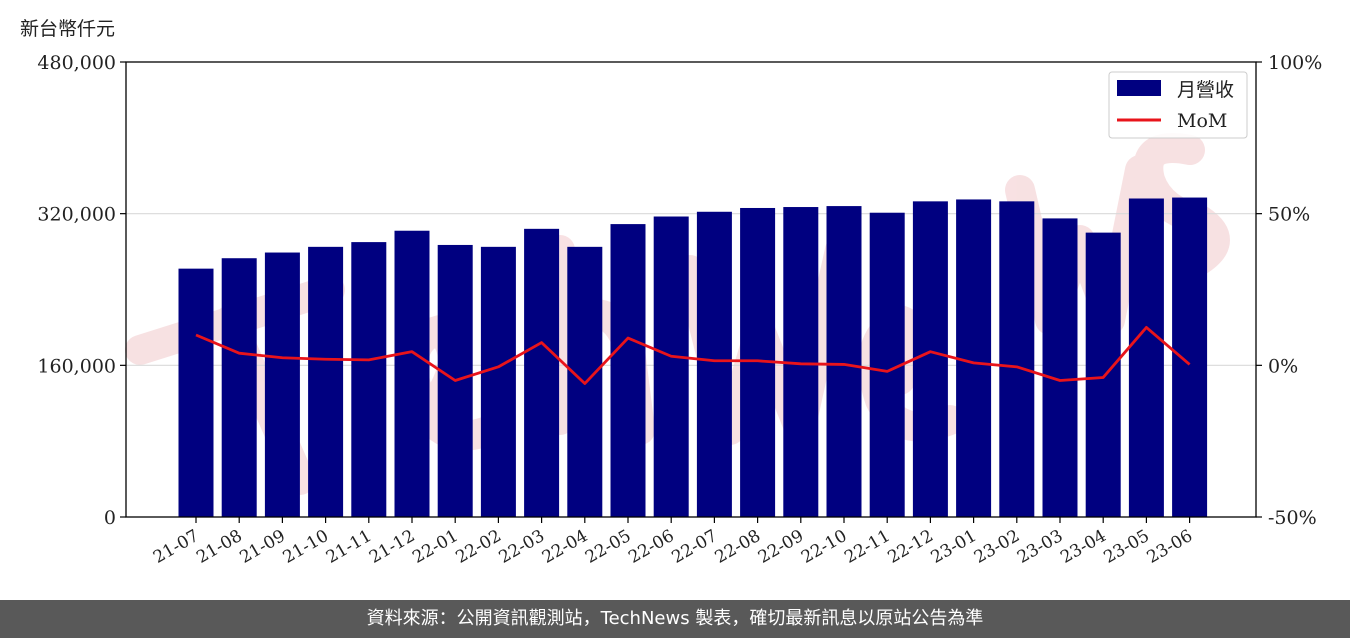 This screenshot has height=638, width=1350. I want to click on legend-label-revenue: 月營收, so click(1205, 90).